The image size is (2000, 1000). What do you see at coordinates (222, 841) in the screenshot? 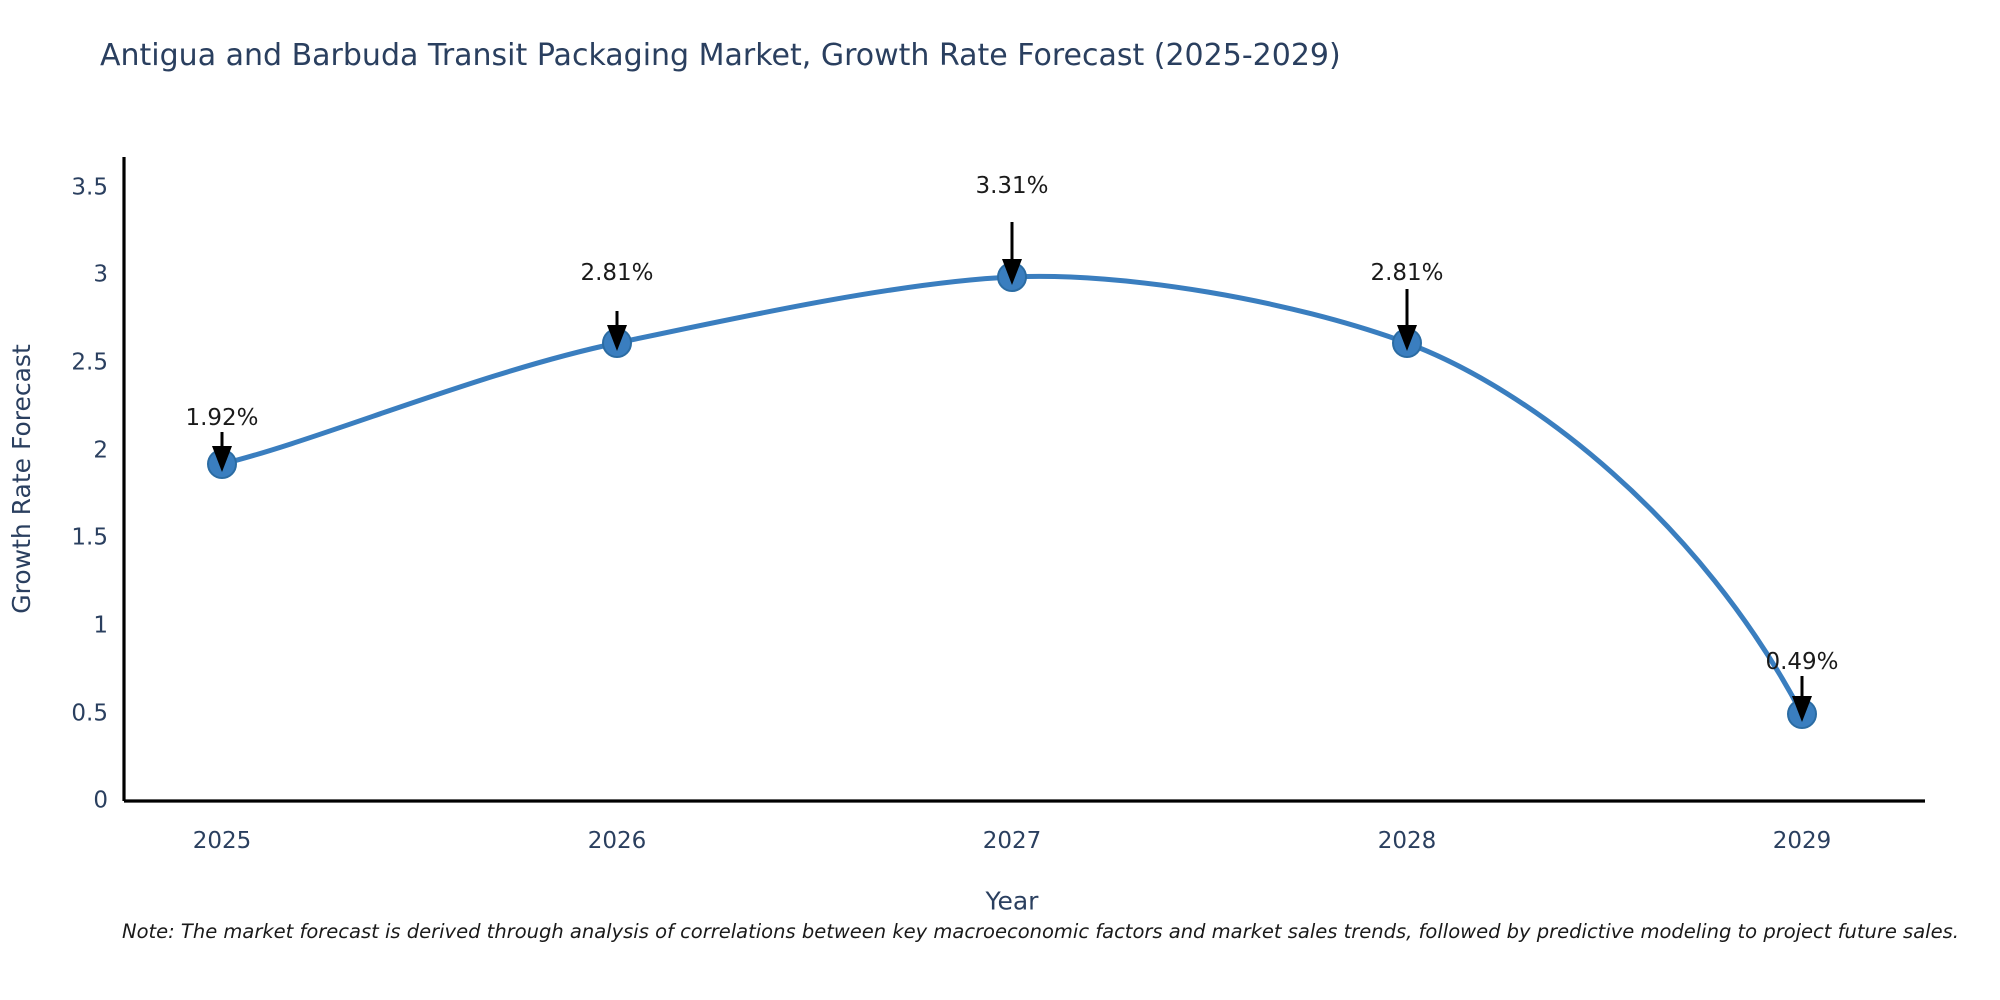
I see `x-tick-label-2025: 2025` at bounding box center [222, 841].